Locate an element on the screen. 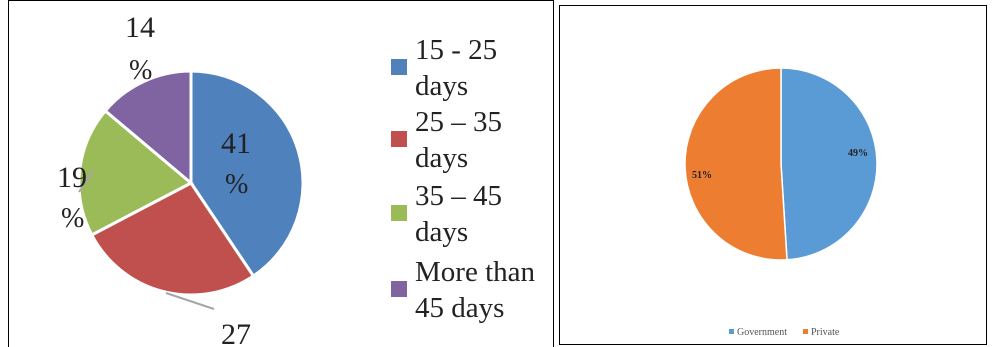 This screenshot has height=347, width=997. legend-label: 25 – 35 is located at coordinates (458, 122).